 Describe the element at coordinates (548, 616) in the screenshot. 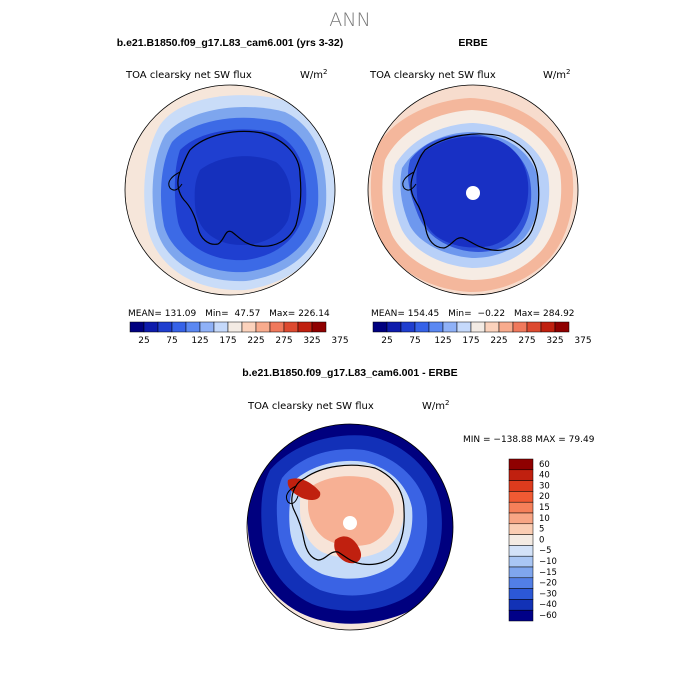

I see `colorbar-tick-label: −60` at that location.